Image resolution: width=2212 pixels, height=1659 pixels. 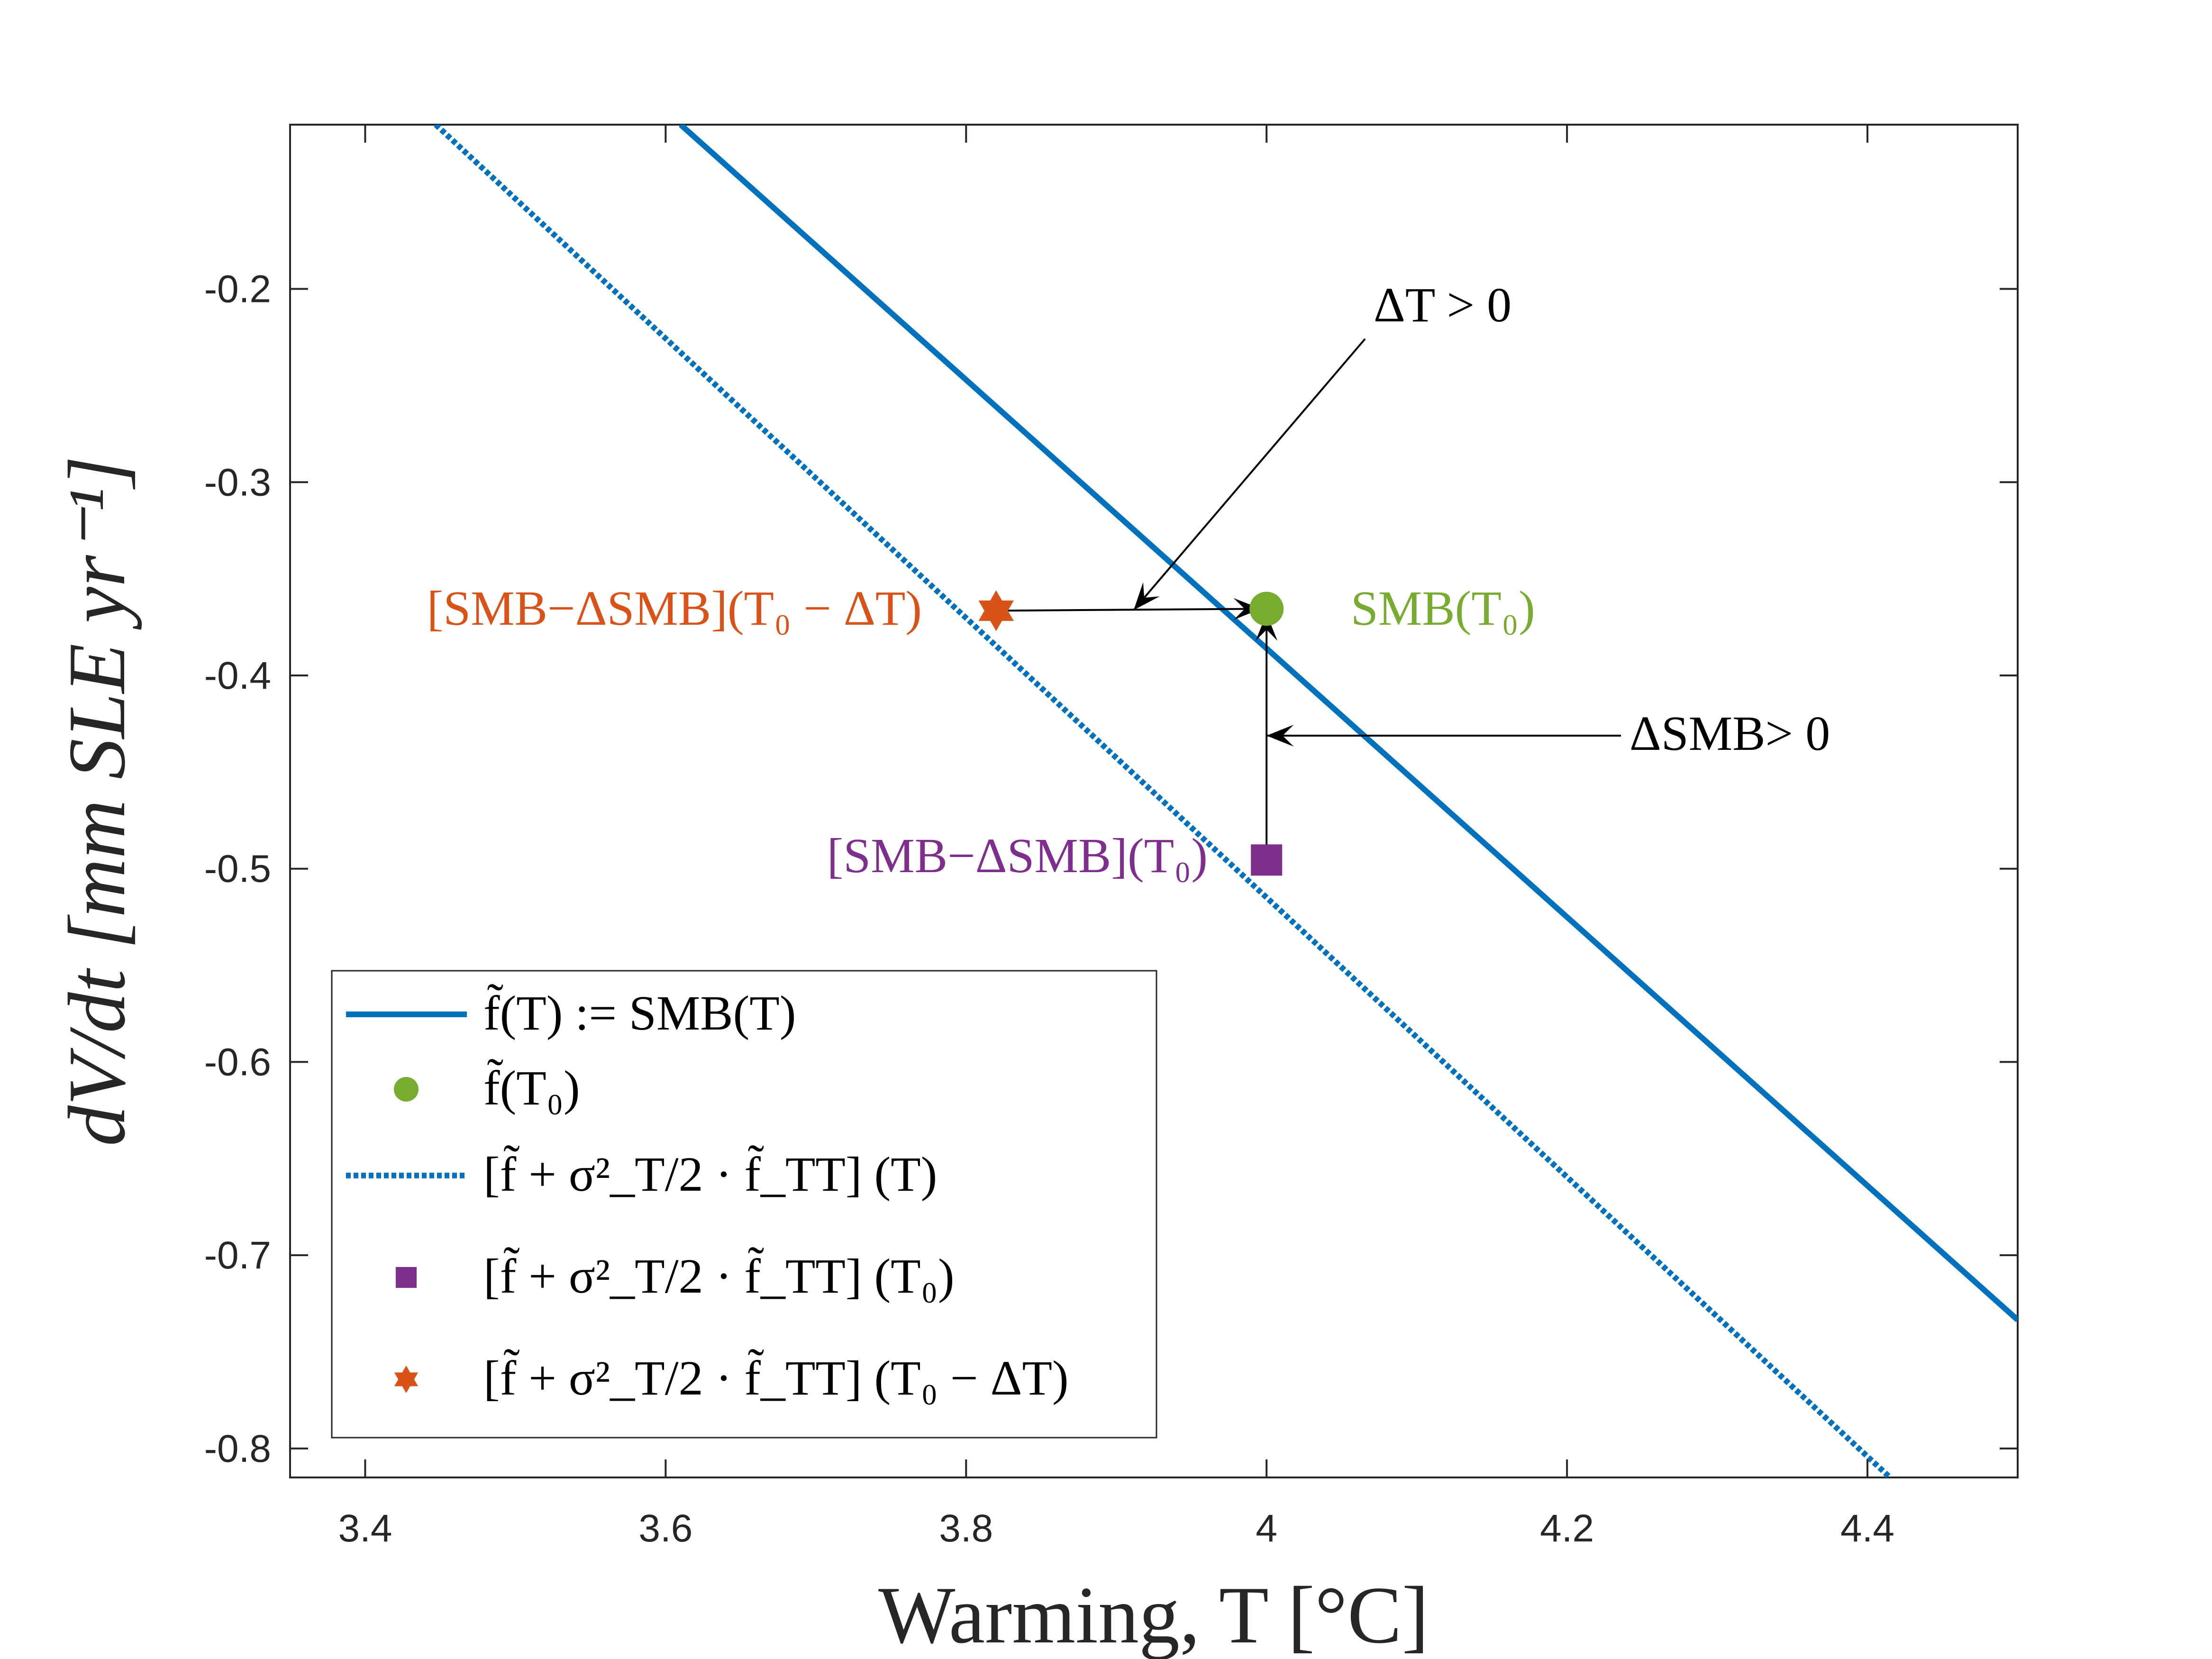 I want to click on y-tick-label: -0.3, so click(x=237, y=482).